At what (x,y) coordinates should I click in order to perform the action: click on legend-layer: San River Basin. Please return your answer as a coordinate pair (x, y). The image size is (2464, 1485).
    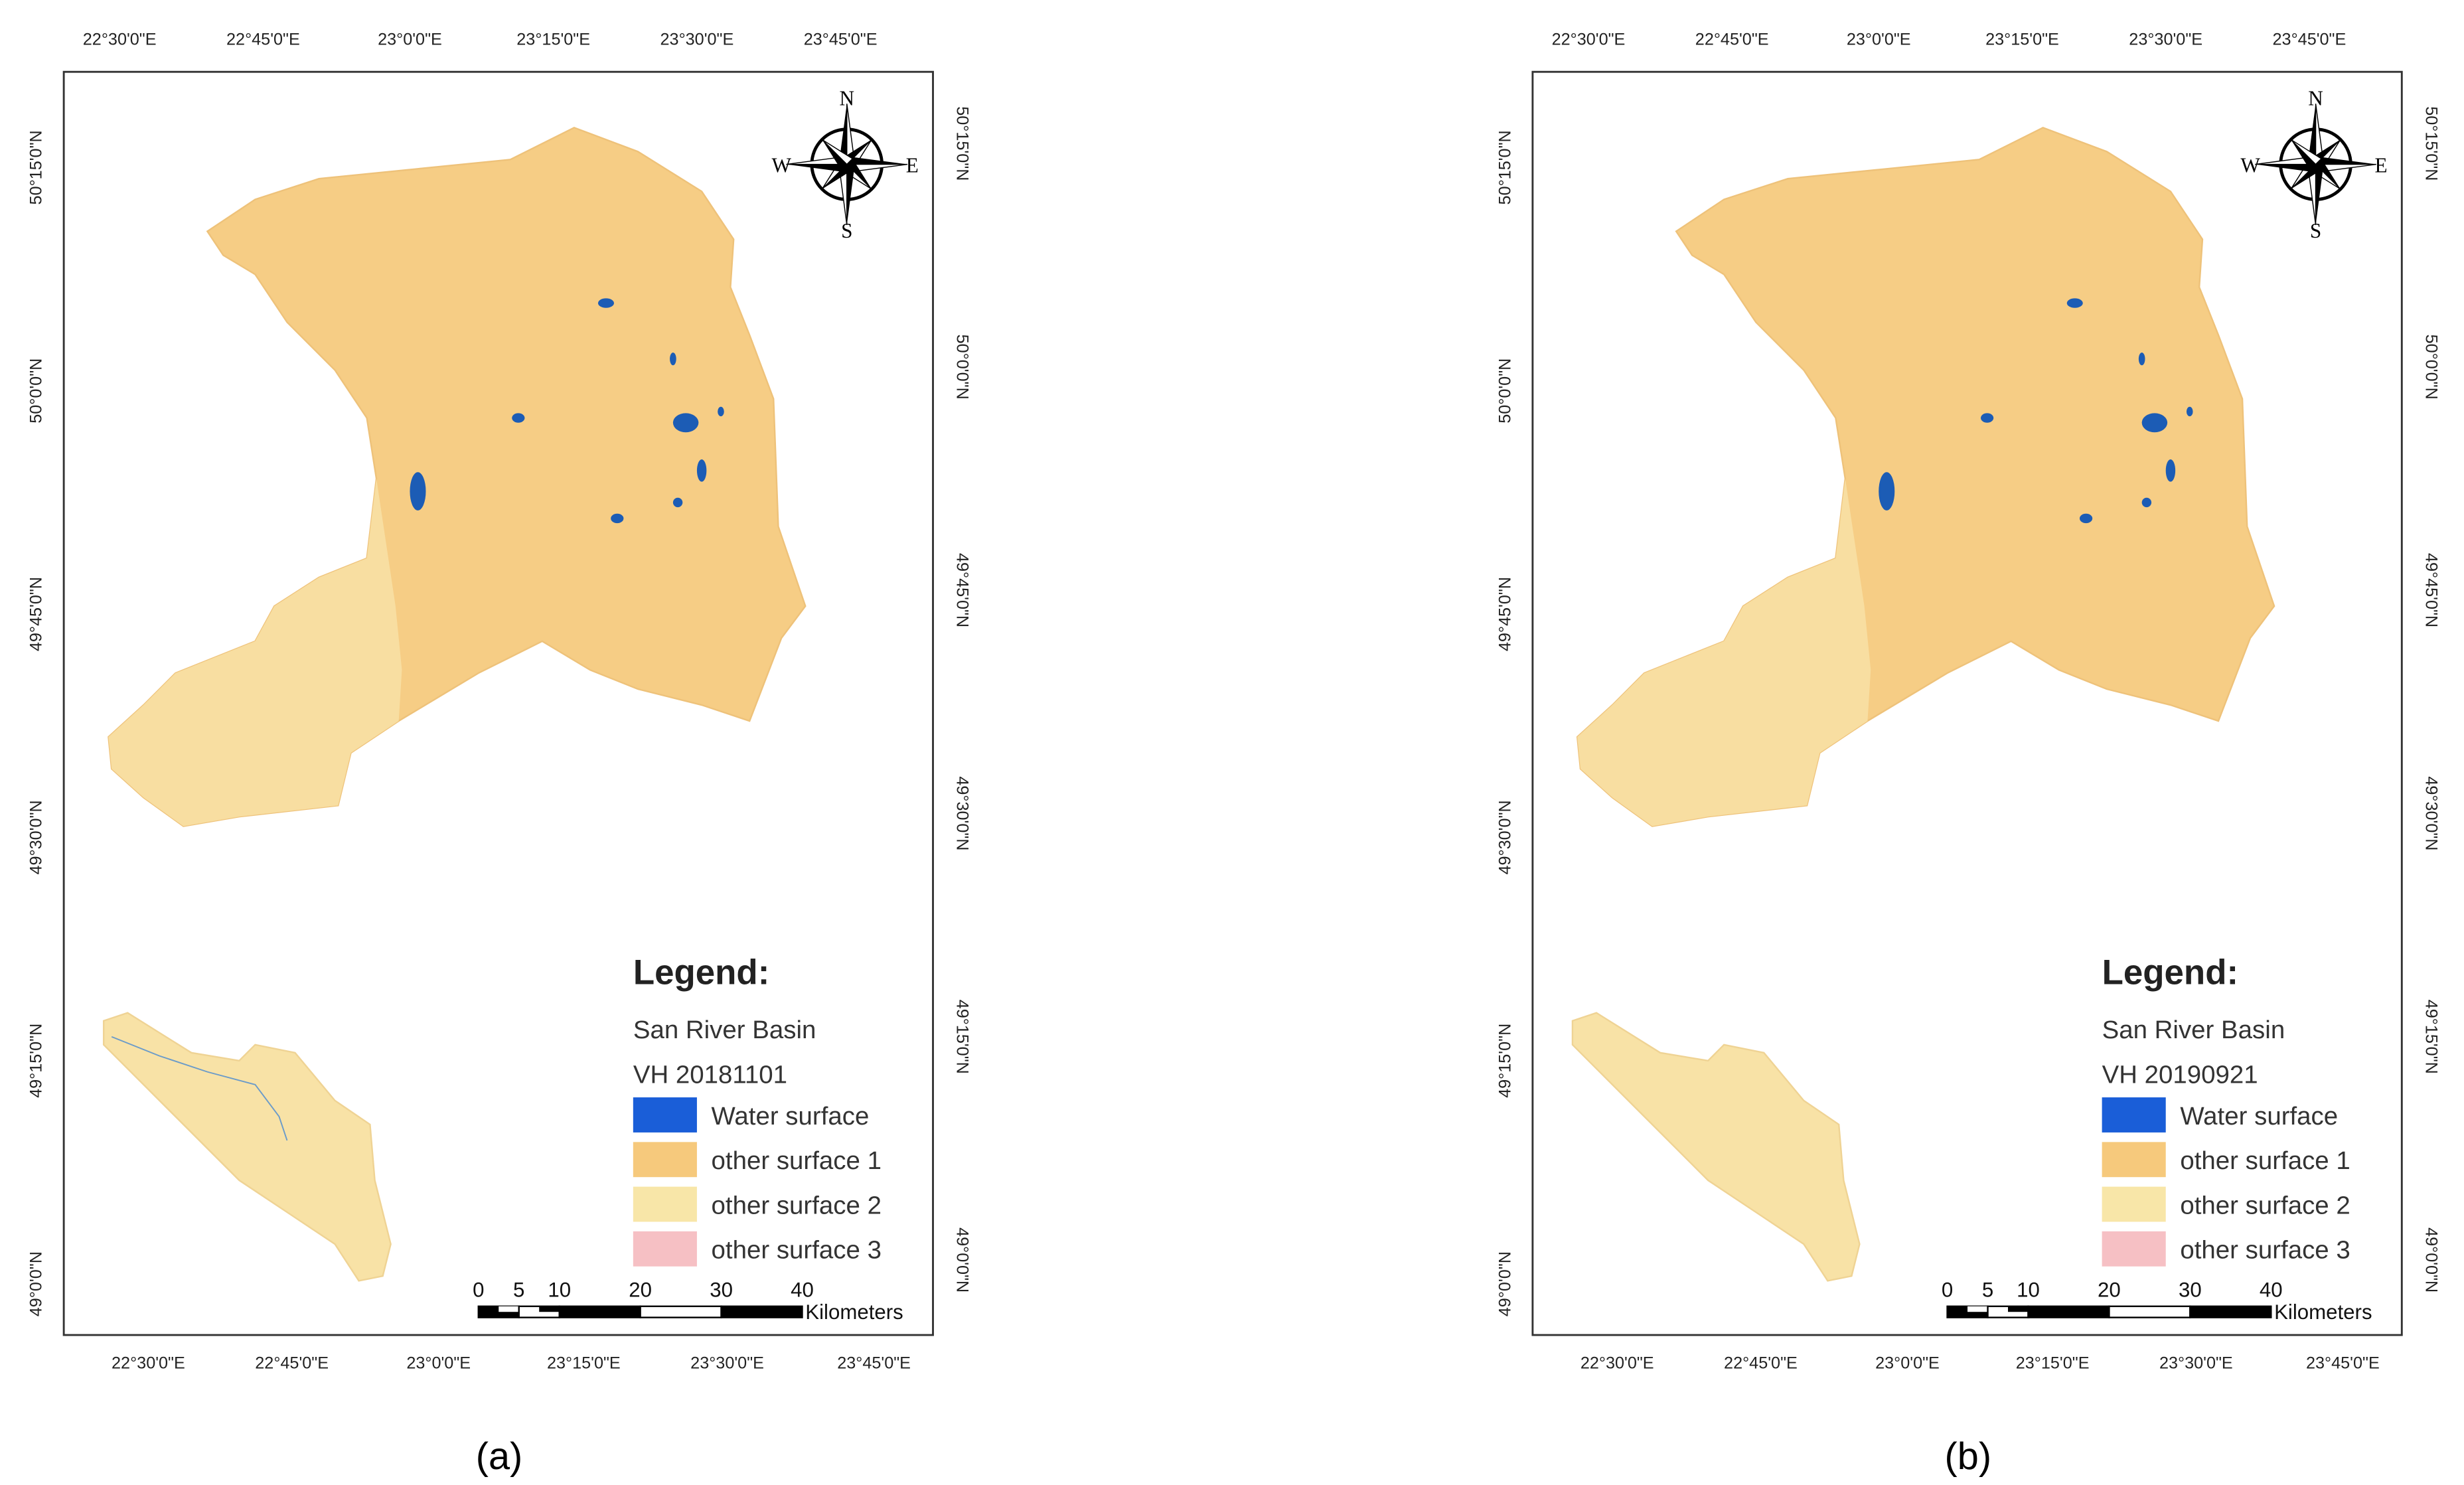
    Looking at the image, I should click on (2194, 1030).